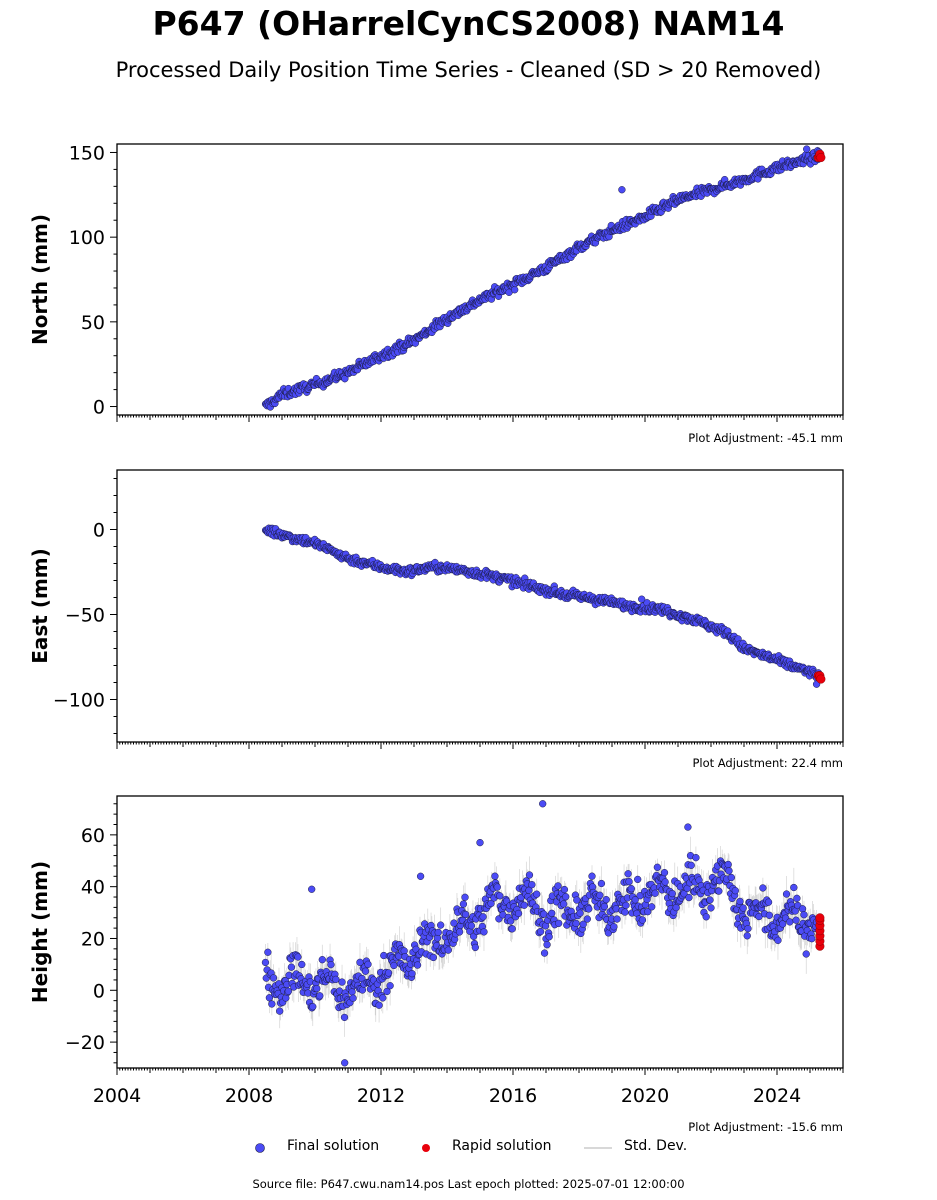 This screenshot has height=1200, width=937. What do you see at coordinates (85, 606) in the screenshot?
I see `east-y-axis: −100 −50 0` at bounding box center [85, 606].